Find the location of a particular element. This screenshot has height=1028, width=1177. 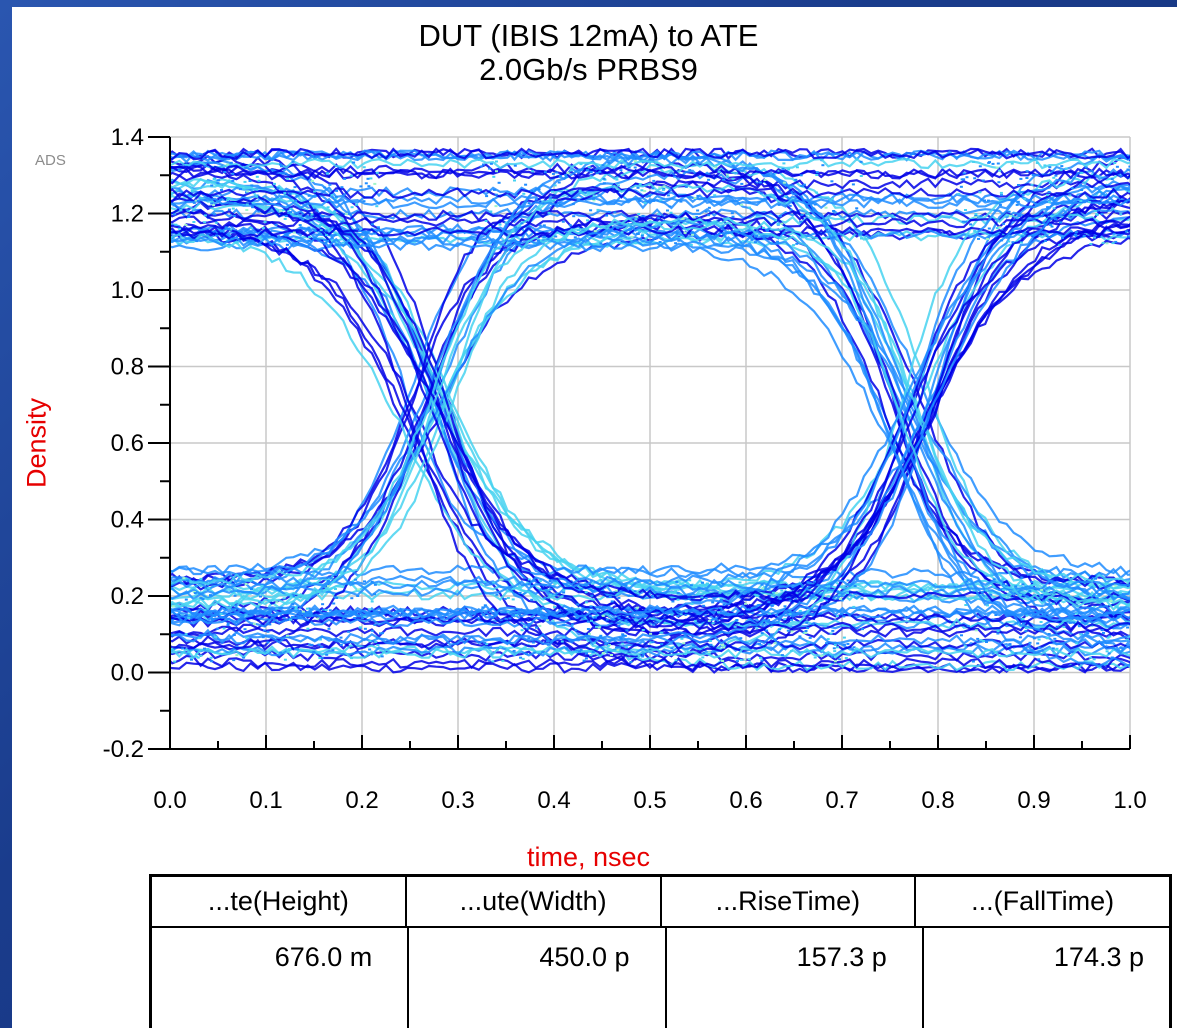

header-eye-height: ...te(Height) is located at coordinates (279, 901).